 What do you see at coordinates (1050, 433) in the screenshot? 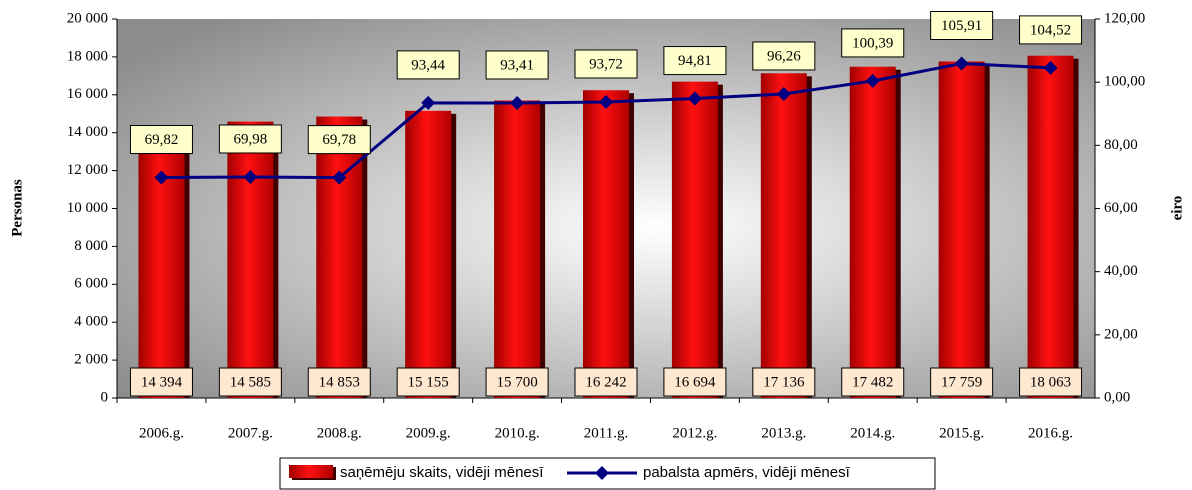
I see `x-tick-label: 2016.g.` at bounding box center [1050, 433].